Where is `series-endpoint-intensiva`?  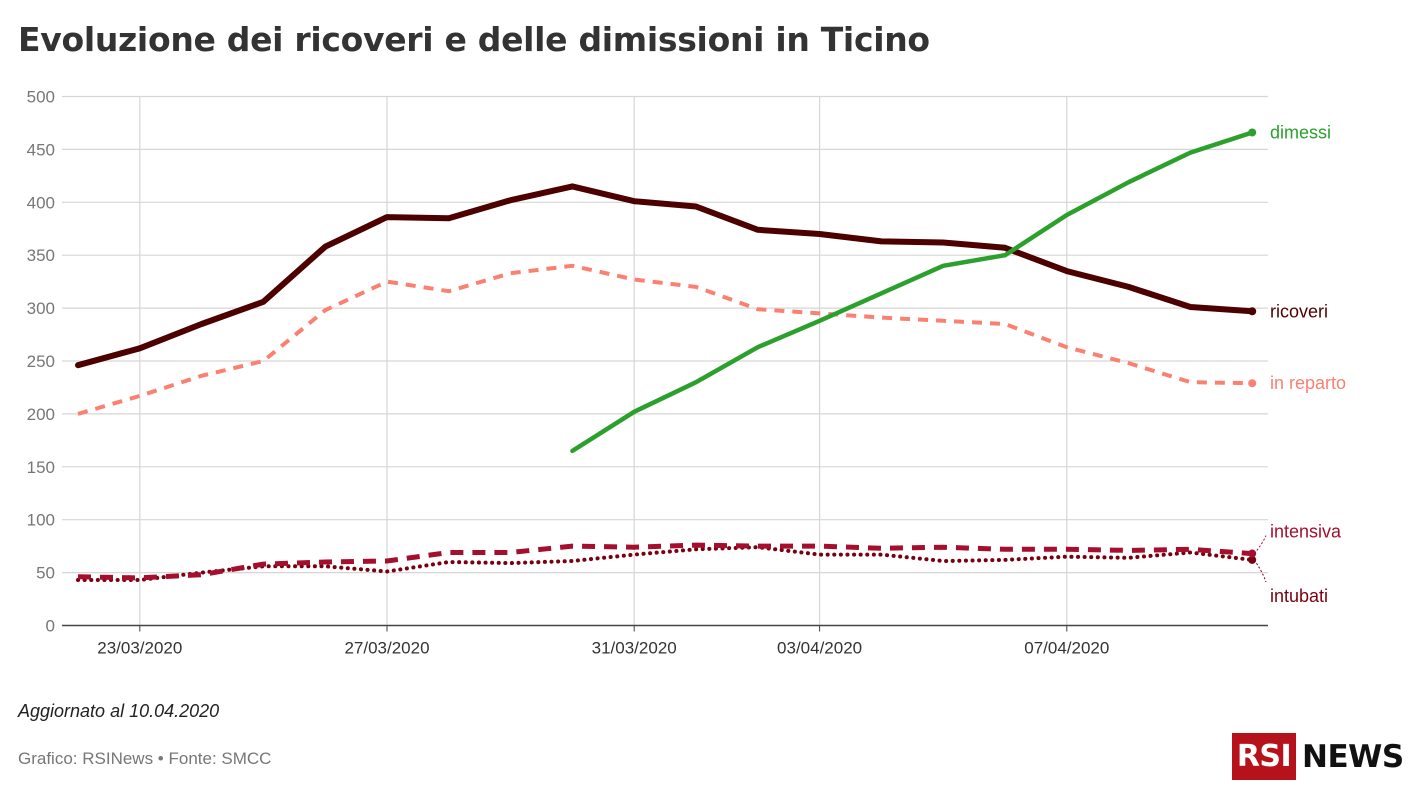 series-endpoint-intensiva is located at coordinates (1252, 553).